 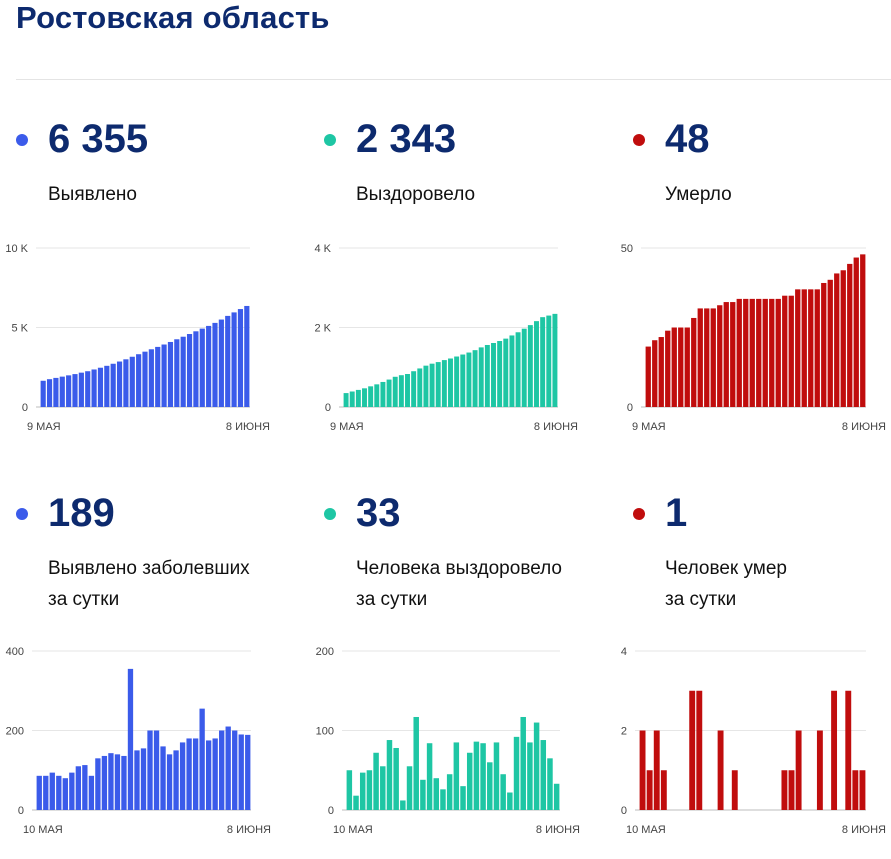 What do you see at coordinates (459, 584) in the screenshot?
I see `daily-recovered-label: Человека выздоровело за сутки` at bounding box center [459, 584].